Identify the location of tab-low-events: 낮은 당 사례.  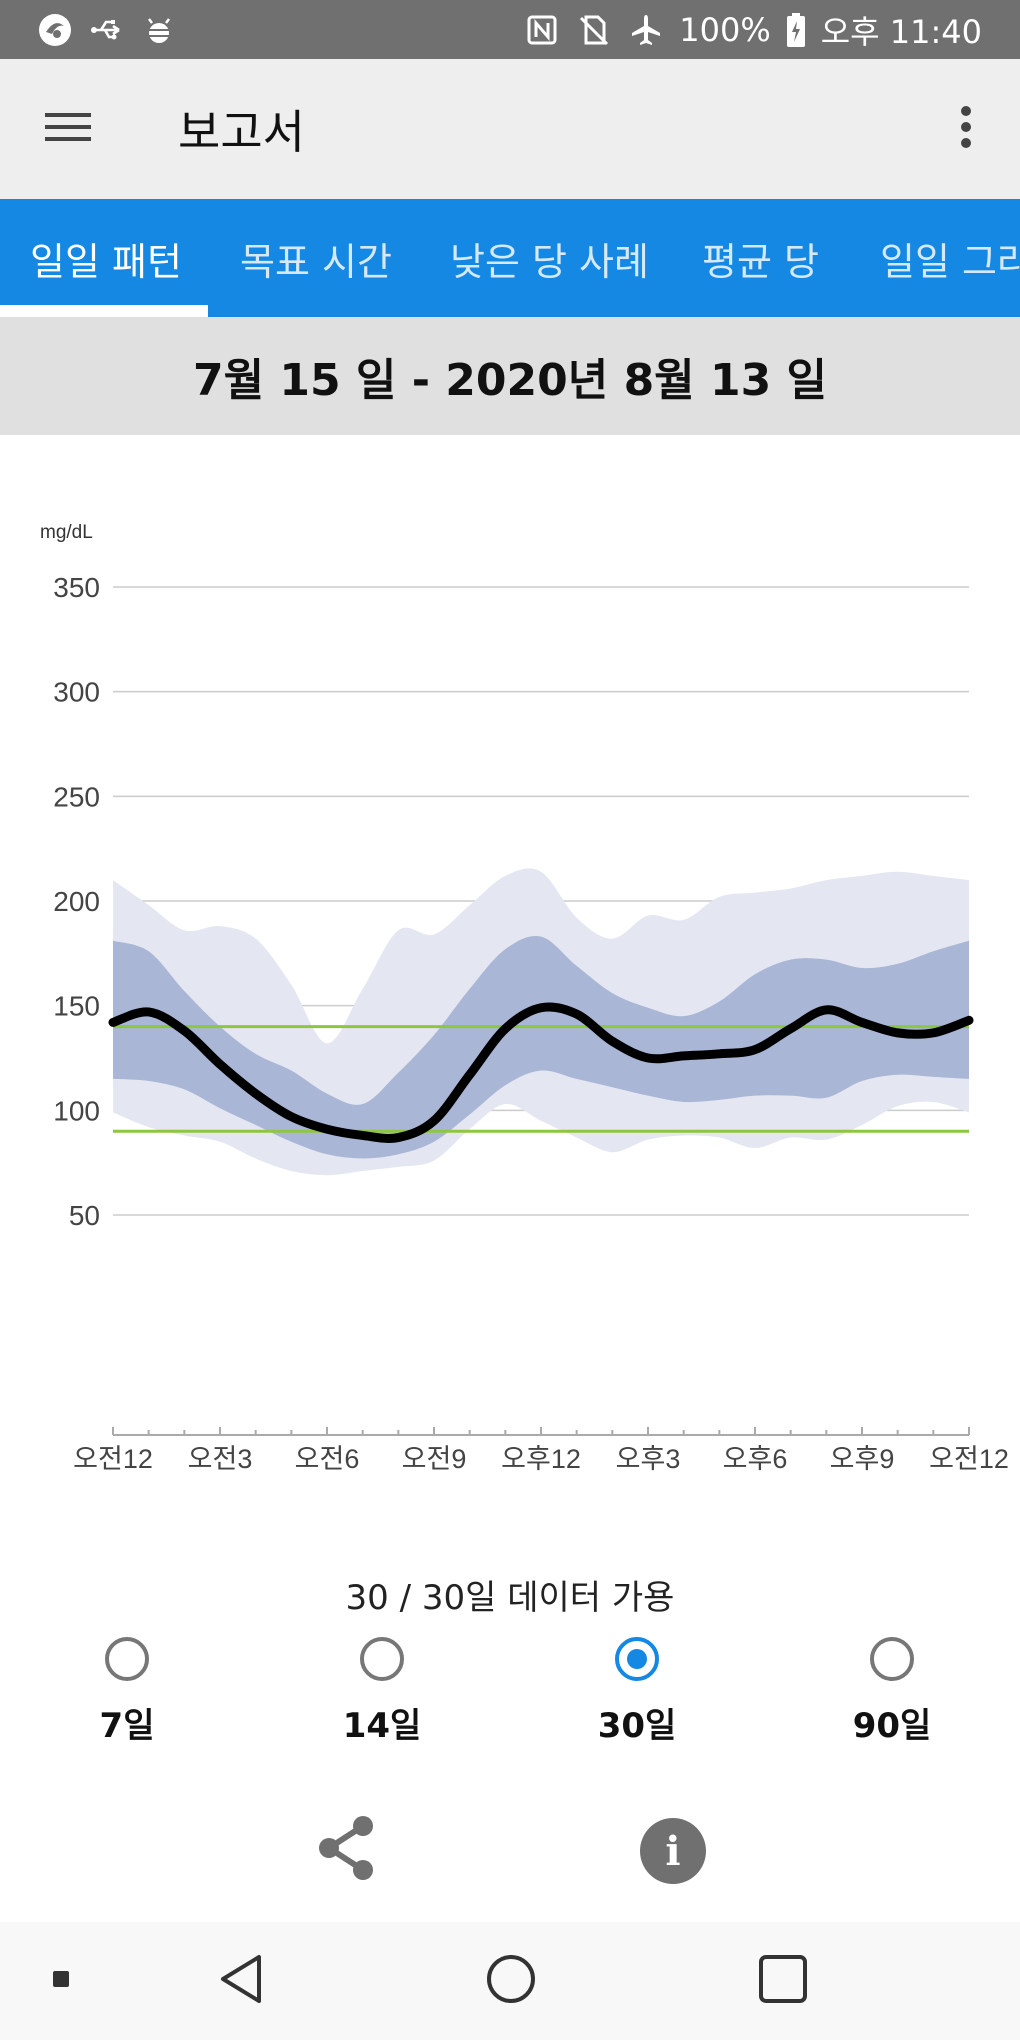
(549, 261).